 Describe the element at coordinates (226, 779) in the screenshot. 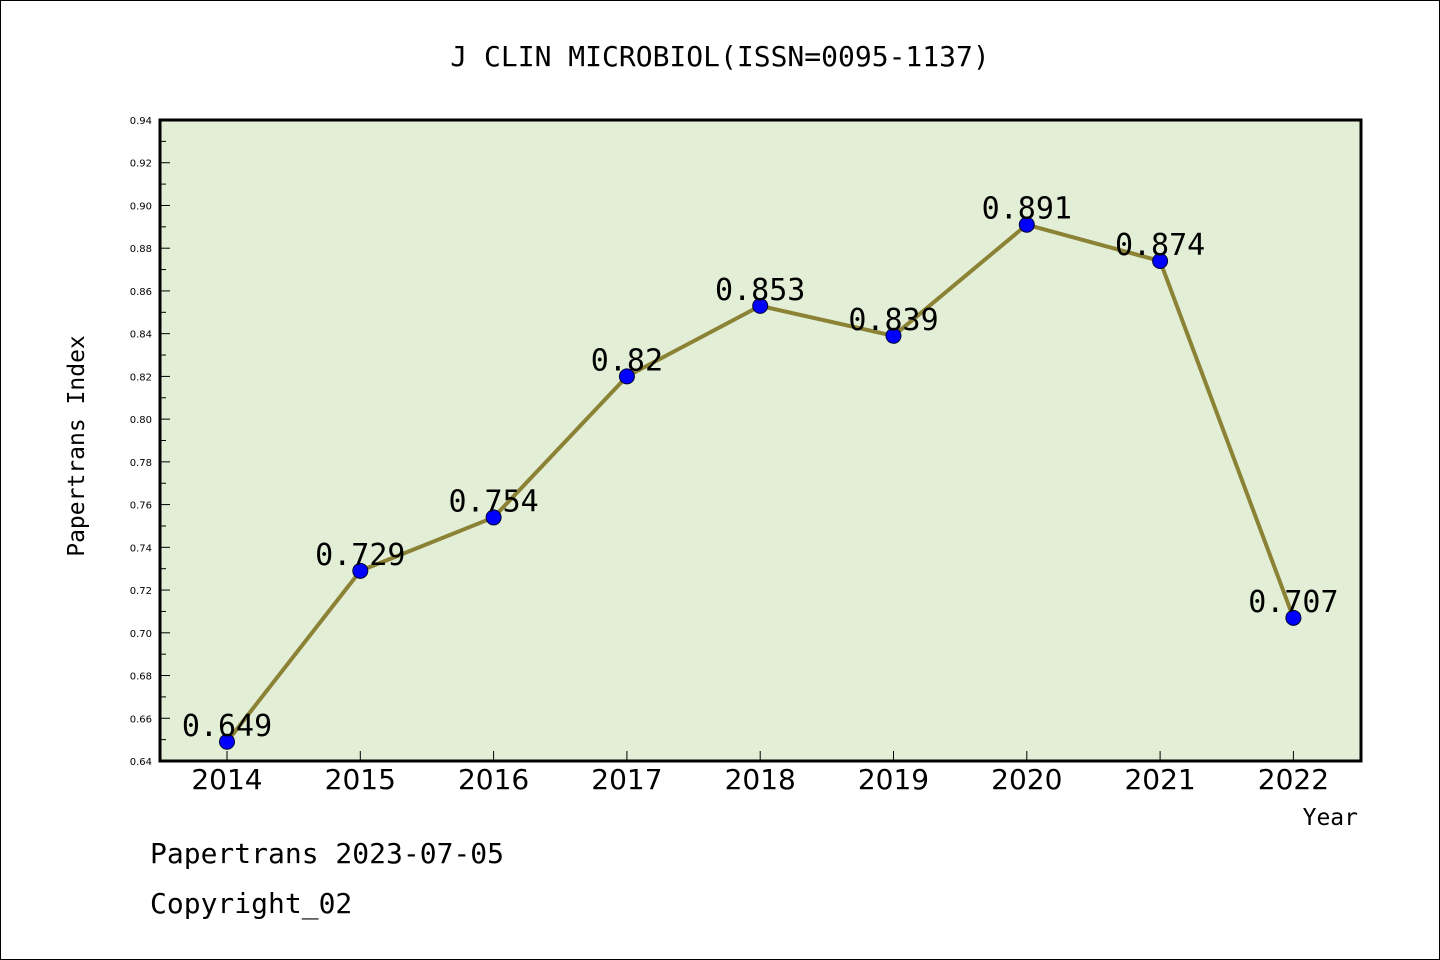

I see `x-tick-label: 2014` at that location.